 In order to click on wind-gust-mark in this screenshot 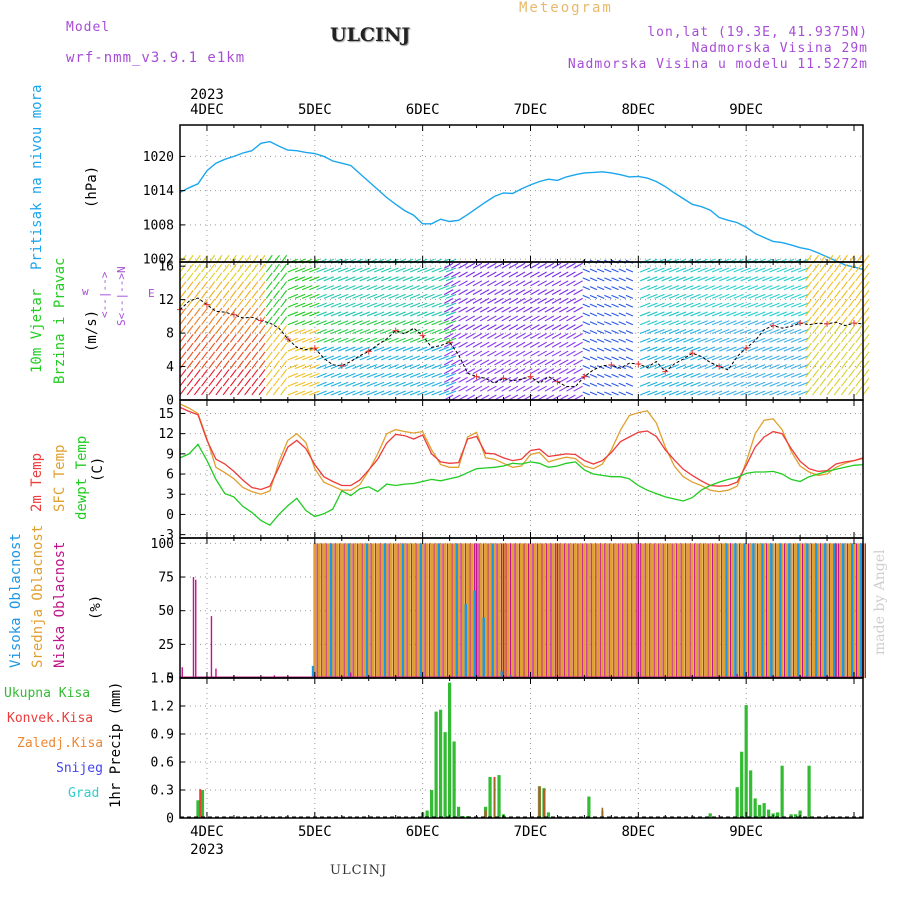, I will do `click(719, 366)`.